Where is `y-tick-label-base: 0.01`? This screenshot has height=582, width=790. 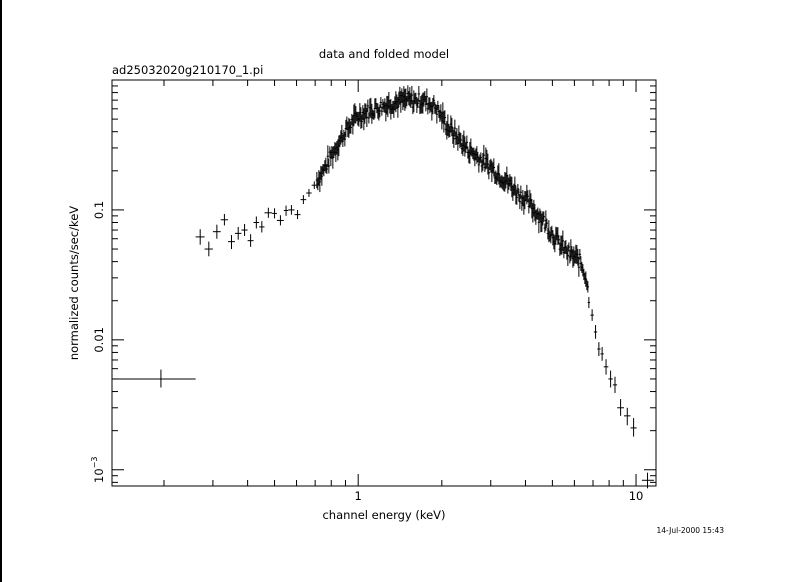
y-tick-label-base: 0.01 is located at coordinates (99, 340).